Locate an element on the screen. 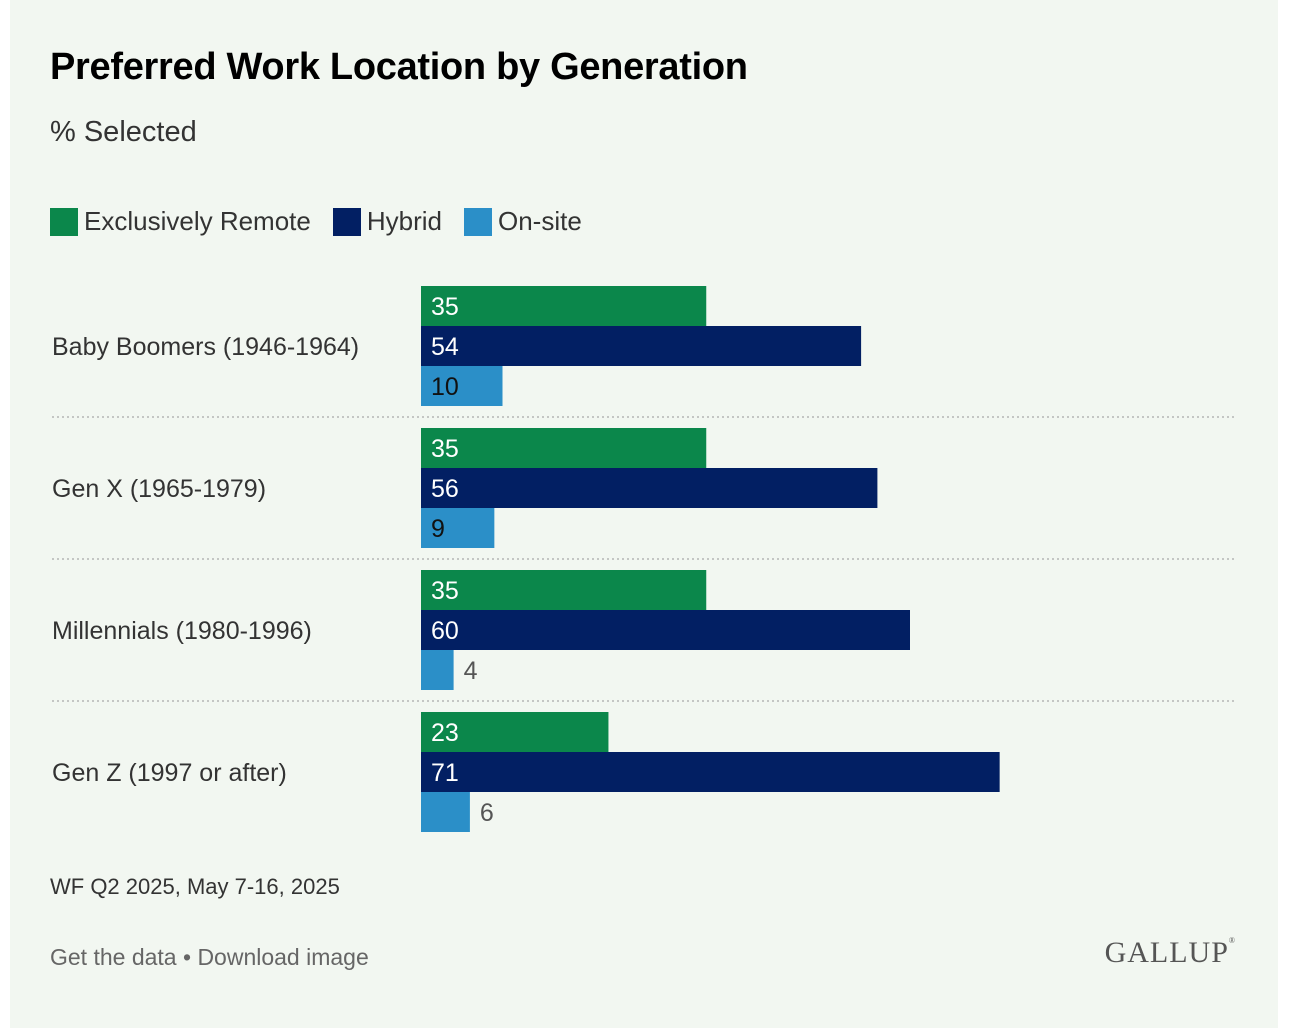 Image resolution: width=1290 pixels, height=1032 pixels. legend-item-hybrid: Hybrid is located at coordinates (387, 221).